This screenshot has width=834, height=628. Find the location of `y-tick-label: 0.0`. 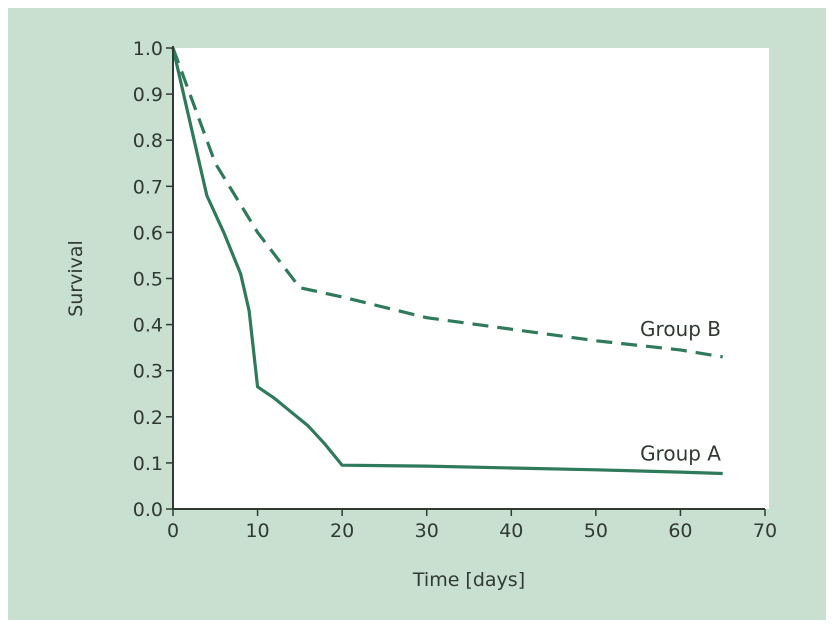

y-tick-label: 0.0 is located at coordinates (148, 510).